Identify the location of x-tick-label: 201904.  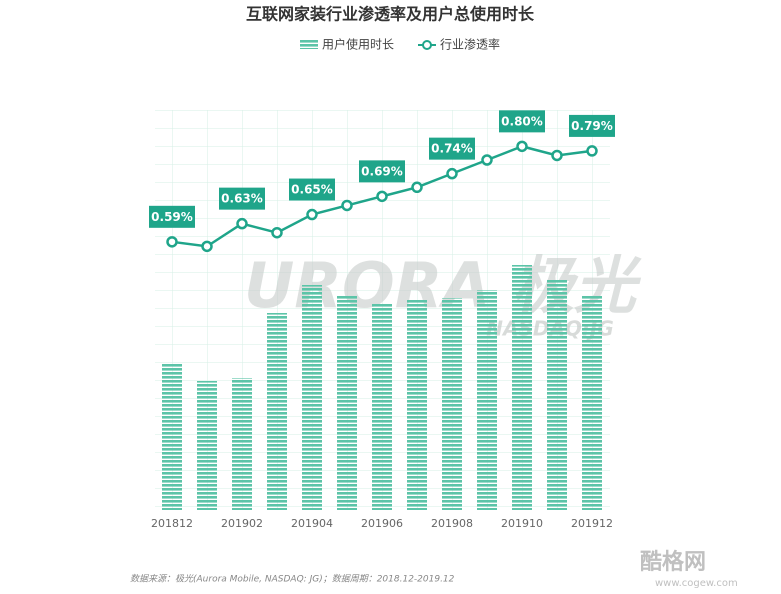
(312, 523).